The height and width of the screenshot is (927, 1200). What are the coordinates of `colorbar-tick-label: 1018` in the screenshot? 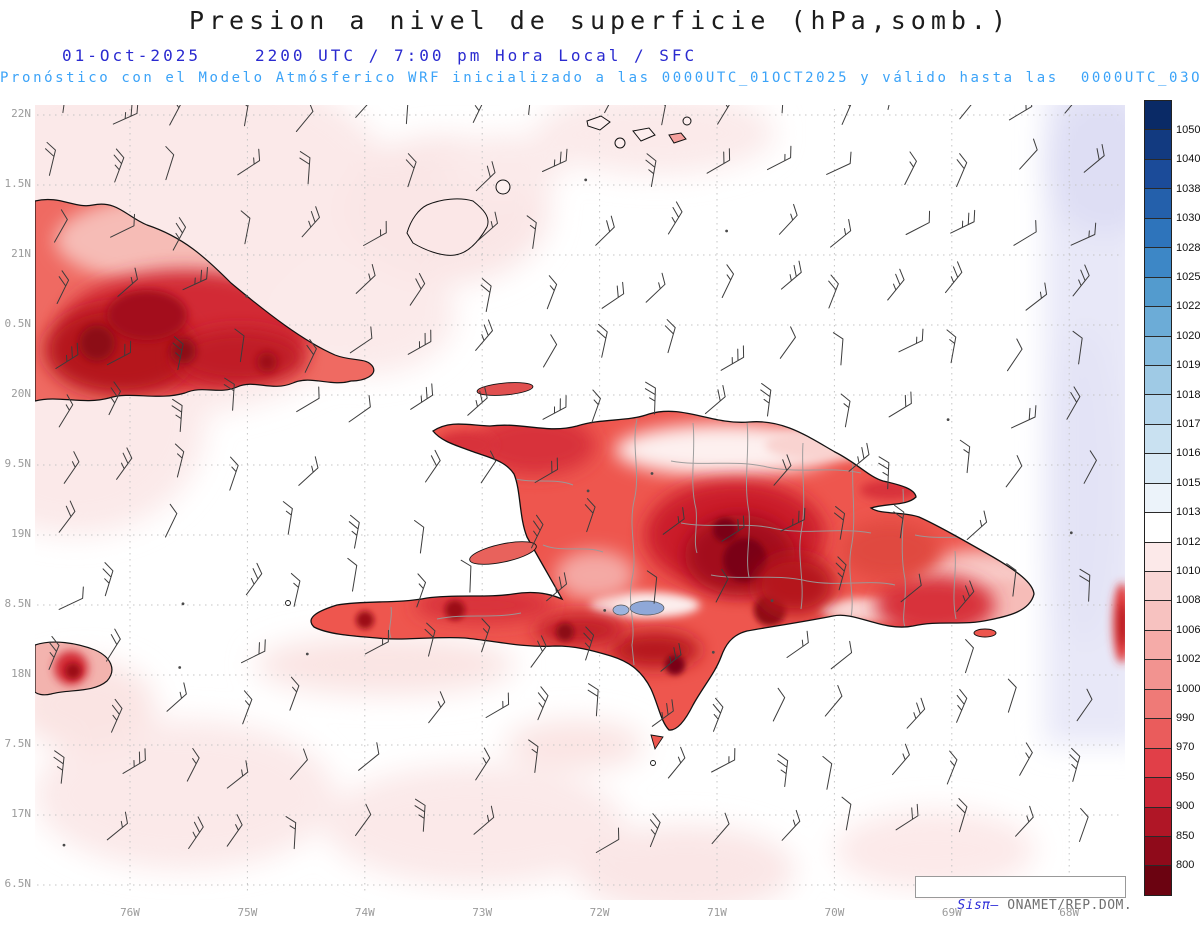 It's located at (1188, 394).